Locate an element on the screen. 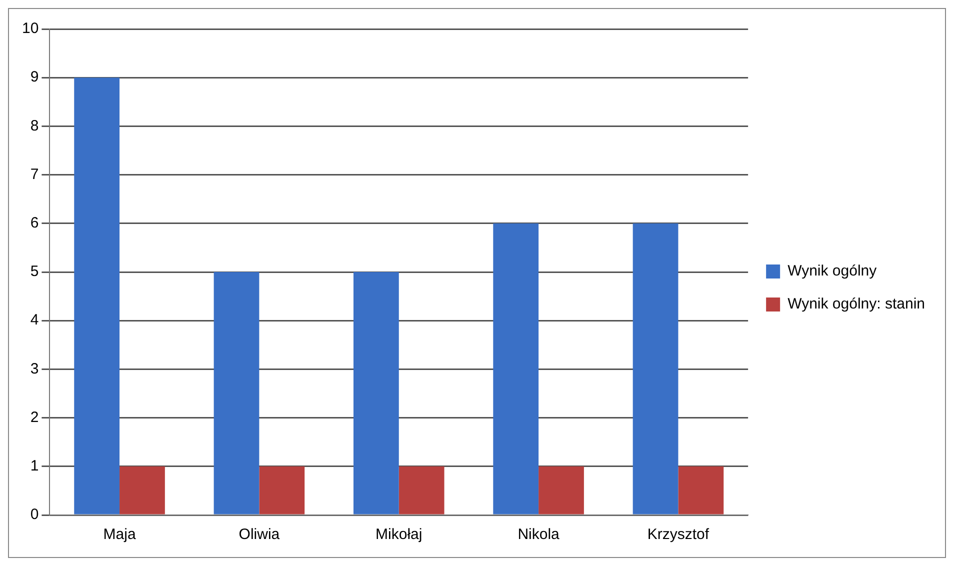 The width and height of the screenshot is (956, 568). y-tick-label: 8 is located at coordinates (34, 125).